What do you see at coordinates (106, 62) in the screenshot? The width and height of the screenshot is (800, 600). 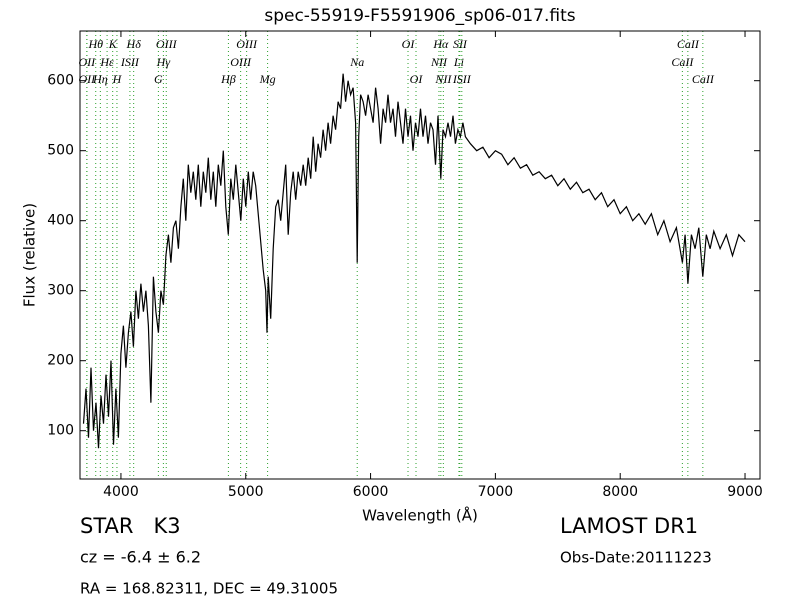 I see `spectral-line-label: Hε` at bounding box center [106, 62].